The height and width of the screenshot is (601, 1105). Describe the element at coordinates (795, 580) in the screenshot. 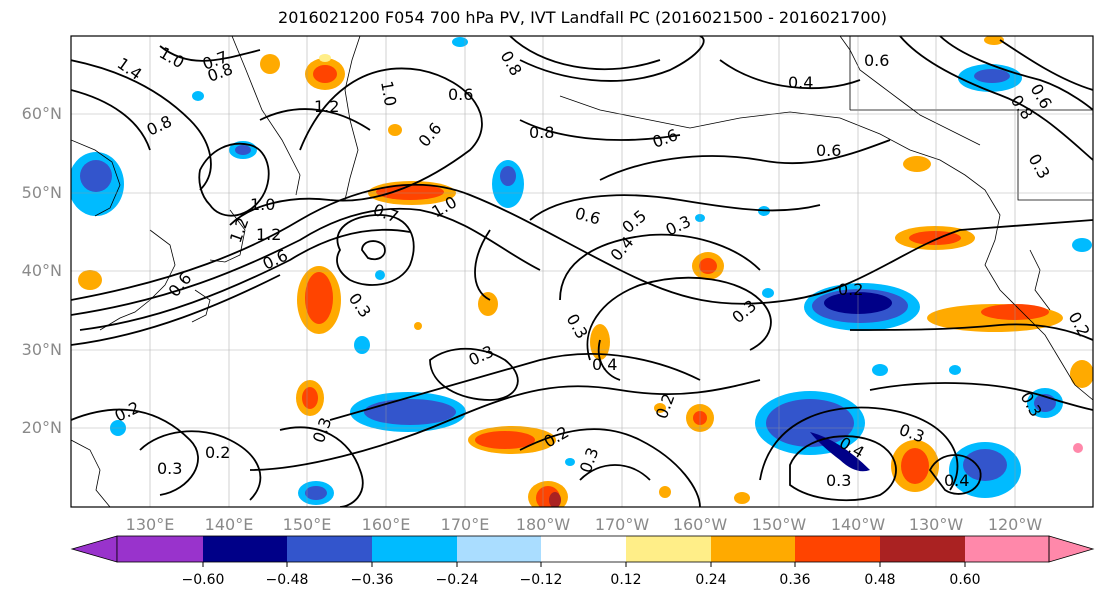

I see `colorbar-tick-label: 0.36` at that location.